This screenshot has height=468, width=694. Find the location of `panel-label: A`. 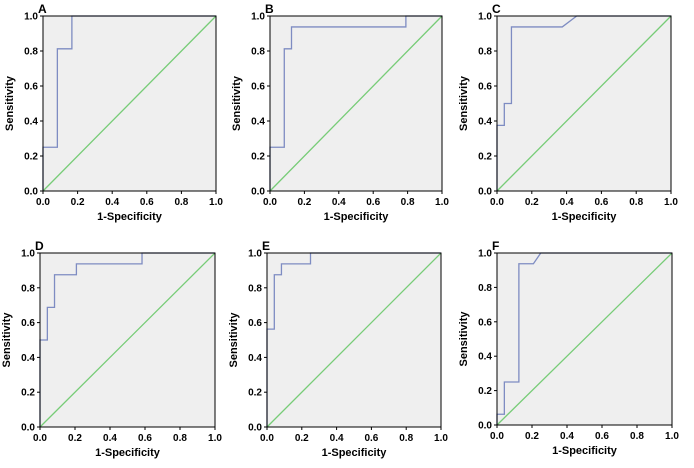

panel-label: A is located at coordinates (42, 9).